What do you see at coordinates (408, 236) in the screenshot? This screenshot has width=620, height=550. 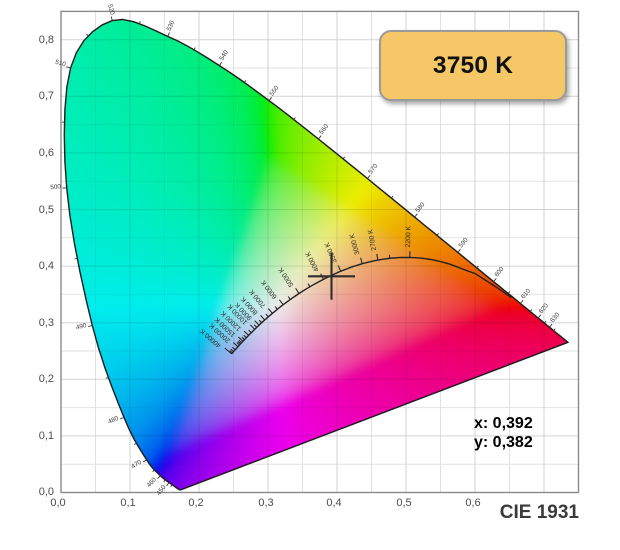 I see `svg-text: 2200 K` at bounding box center [408, 236].